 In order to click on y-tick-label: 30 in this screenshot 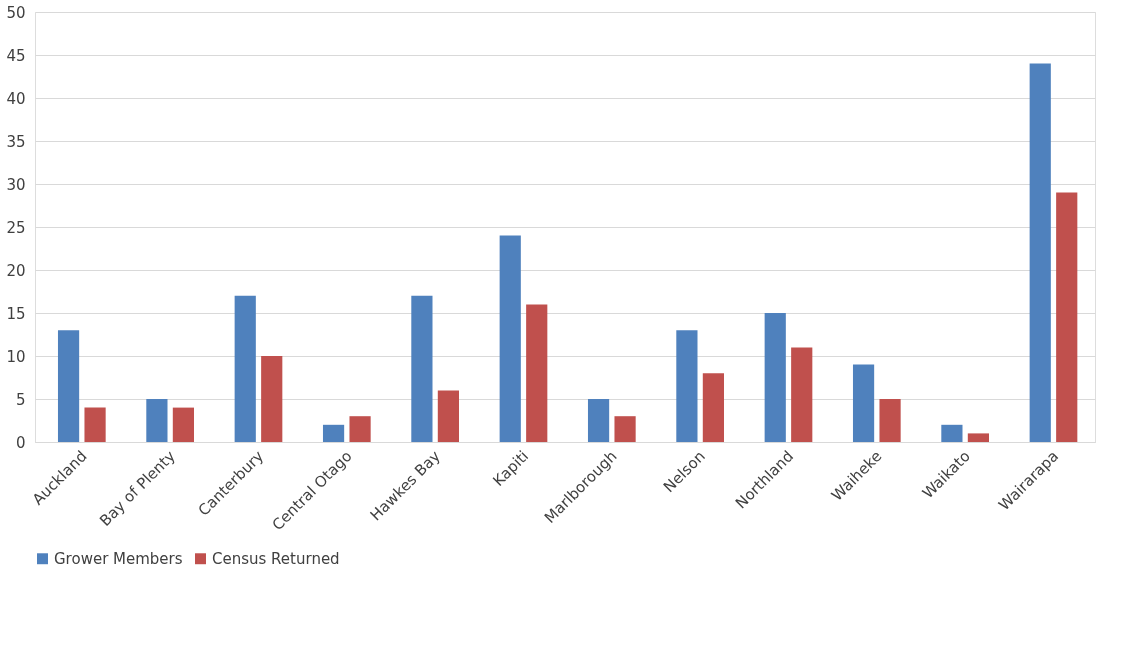, I will do `click(16, 184)`.